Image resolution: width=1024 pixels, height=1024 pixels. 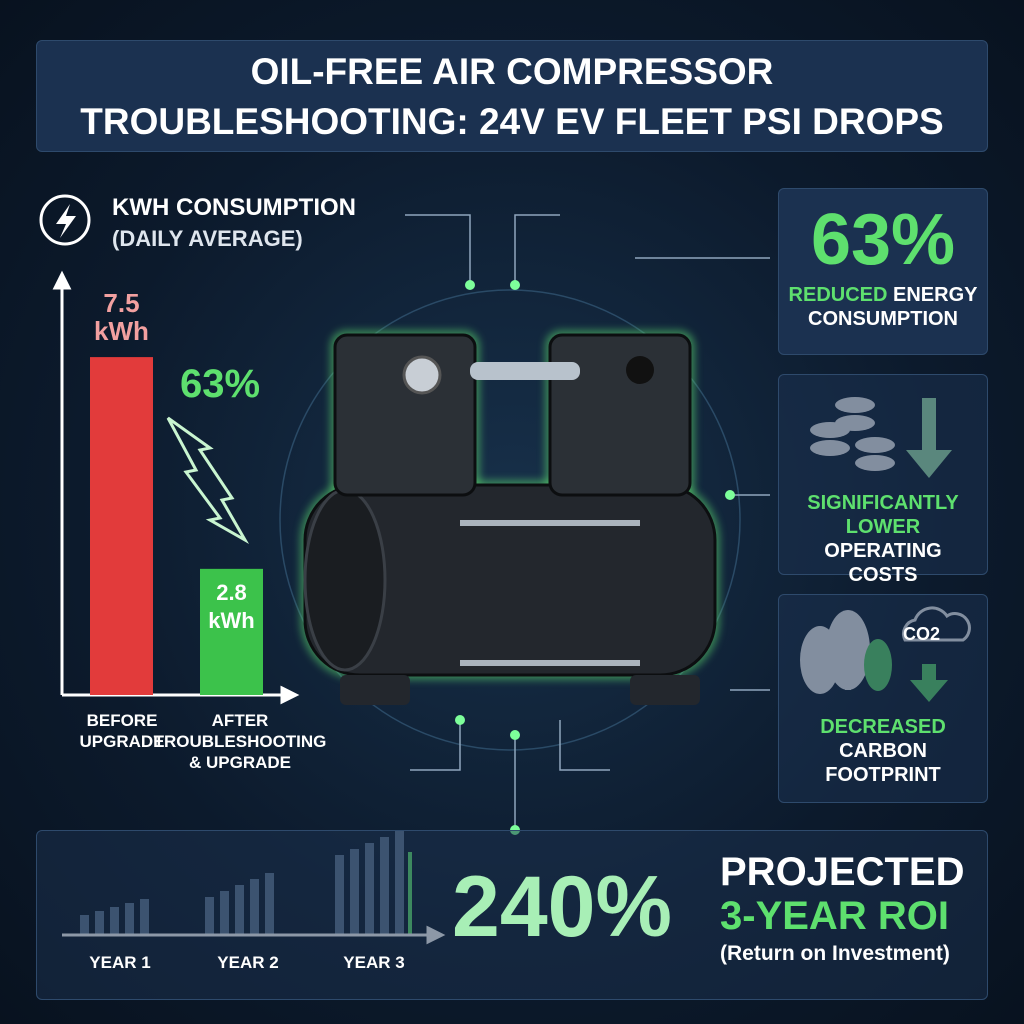 I want to click on value-label: 7.5 kWh, so click(x=121, y=317).